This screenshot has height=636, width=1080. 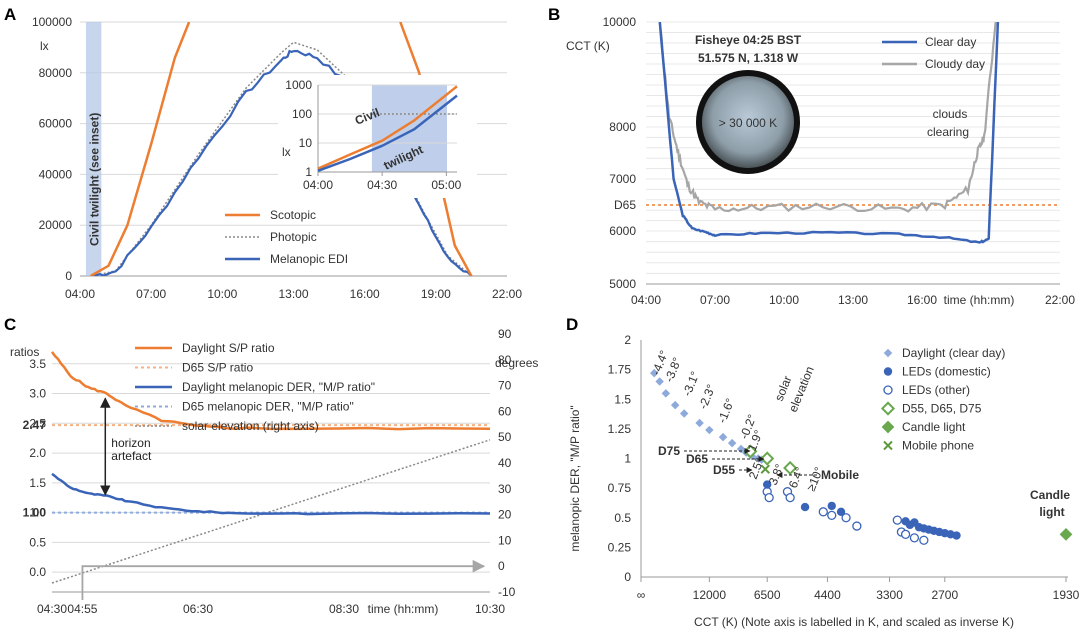 I want to click on y-tick-label: 0.5, so click(x=37, y=542).